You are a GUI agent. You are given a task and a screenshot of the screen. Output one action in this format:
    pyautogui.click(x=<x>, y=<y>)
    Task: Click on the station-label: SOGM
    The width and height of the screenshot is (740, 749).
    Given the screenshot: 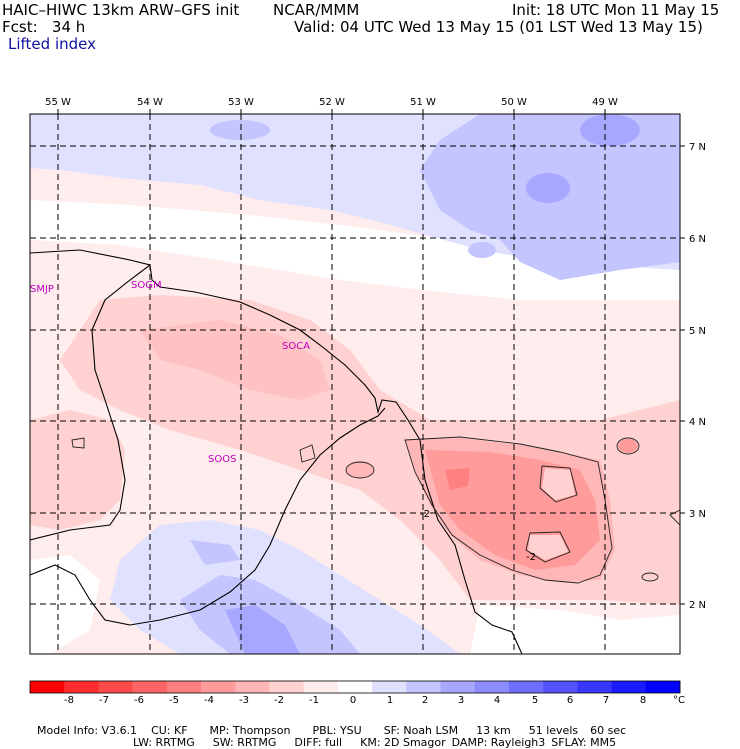 What is the action you would take?
    pyautogui.click(x=146, y=285)
    